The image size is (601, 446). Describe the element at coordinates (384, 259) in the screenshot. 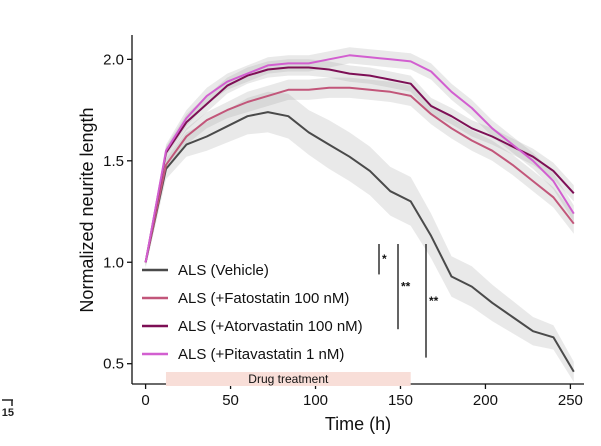

I see `significance-label-0: *` at that location.